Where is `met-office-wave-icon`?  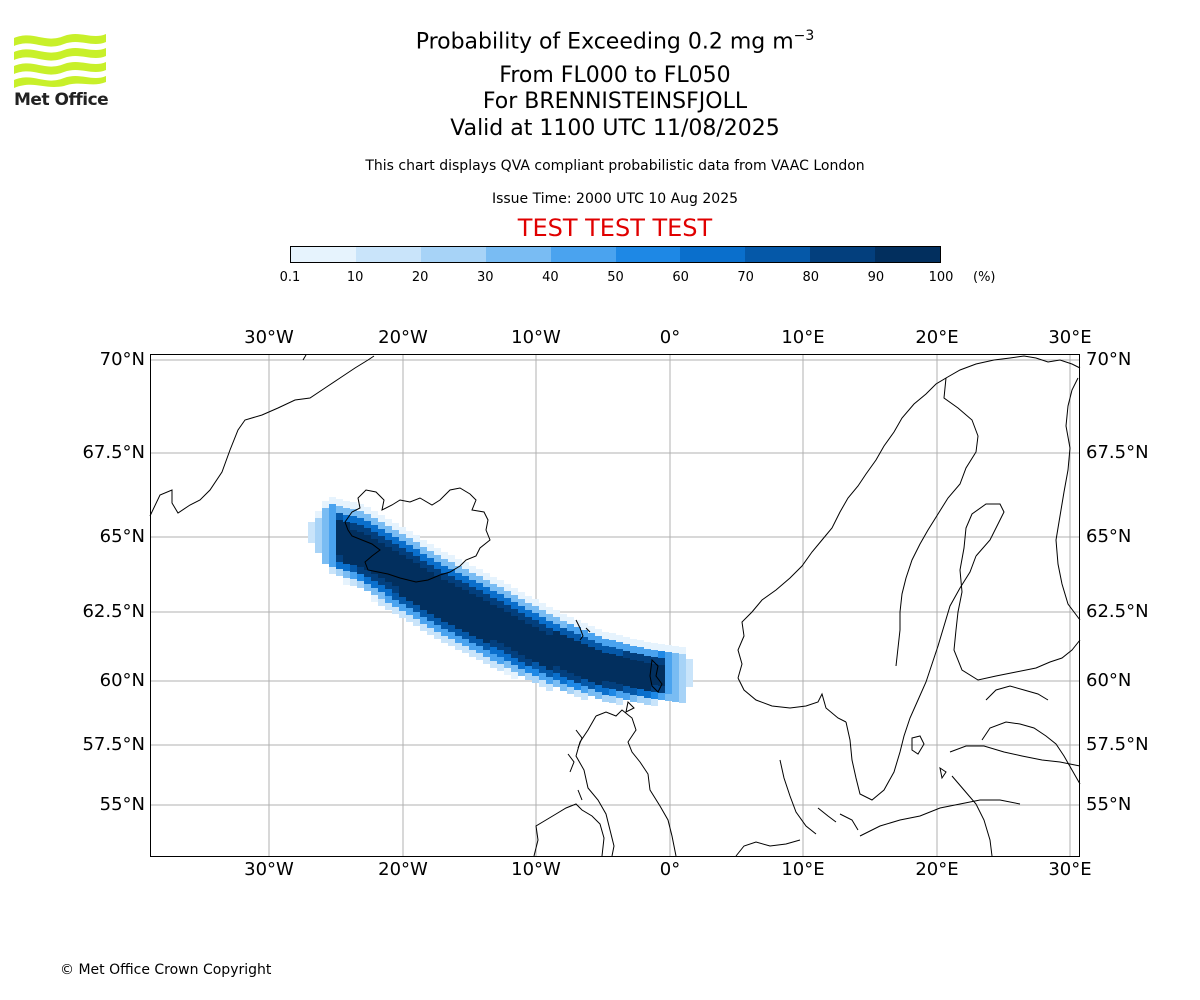
met-office-wave-icon is located at coordinates (60, 61).